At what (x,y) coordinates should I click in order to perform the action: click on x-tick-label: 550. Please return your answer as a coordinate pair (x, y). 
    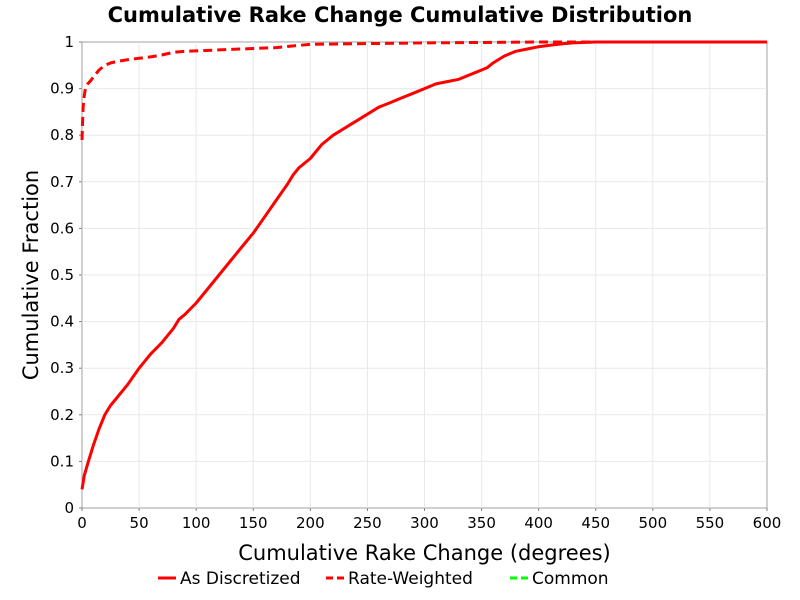
    Looking at the image, I should click on (710, 523).